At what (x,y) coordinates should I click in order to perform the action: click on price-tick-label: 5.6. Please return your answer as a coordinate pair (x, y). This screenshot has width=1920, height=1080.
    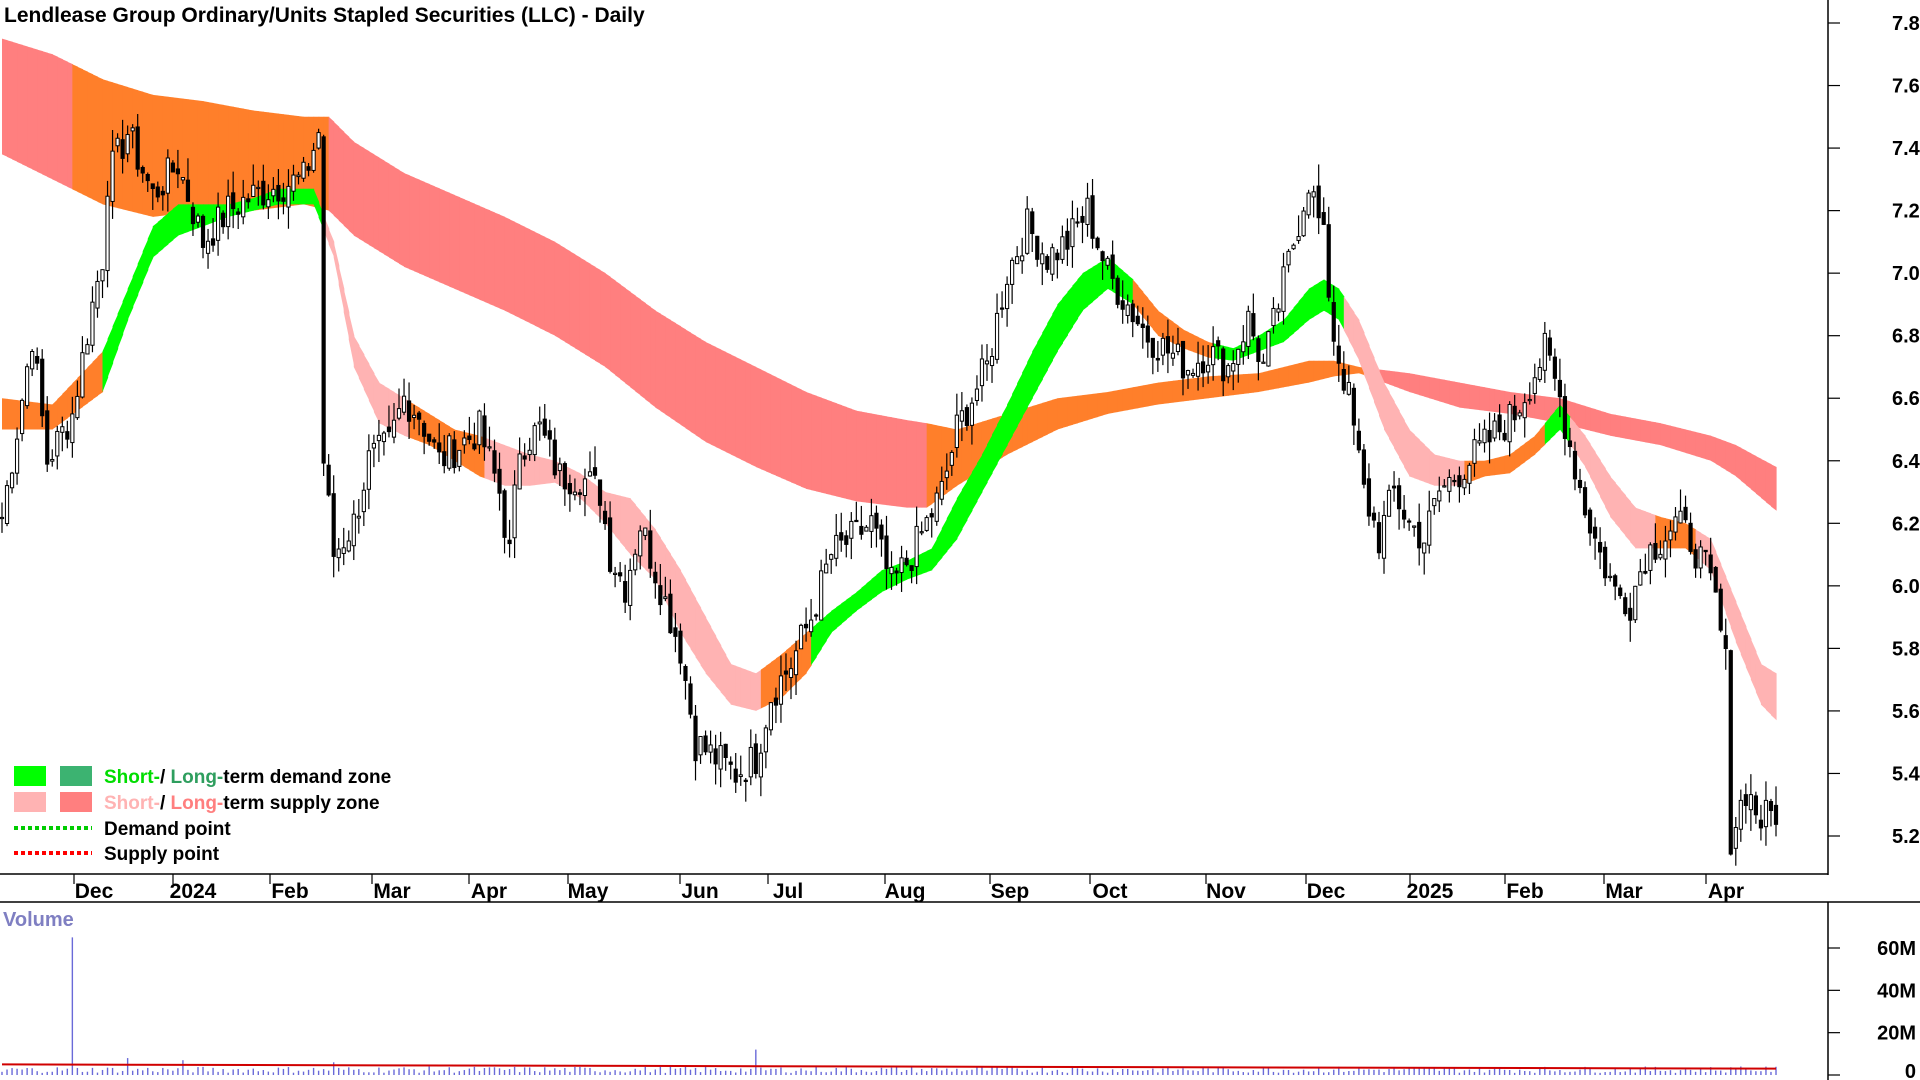
    Looking at the image, I should click on (1906, 712).